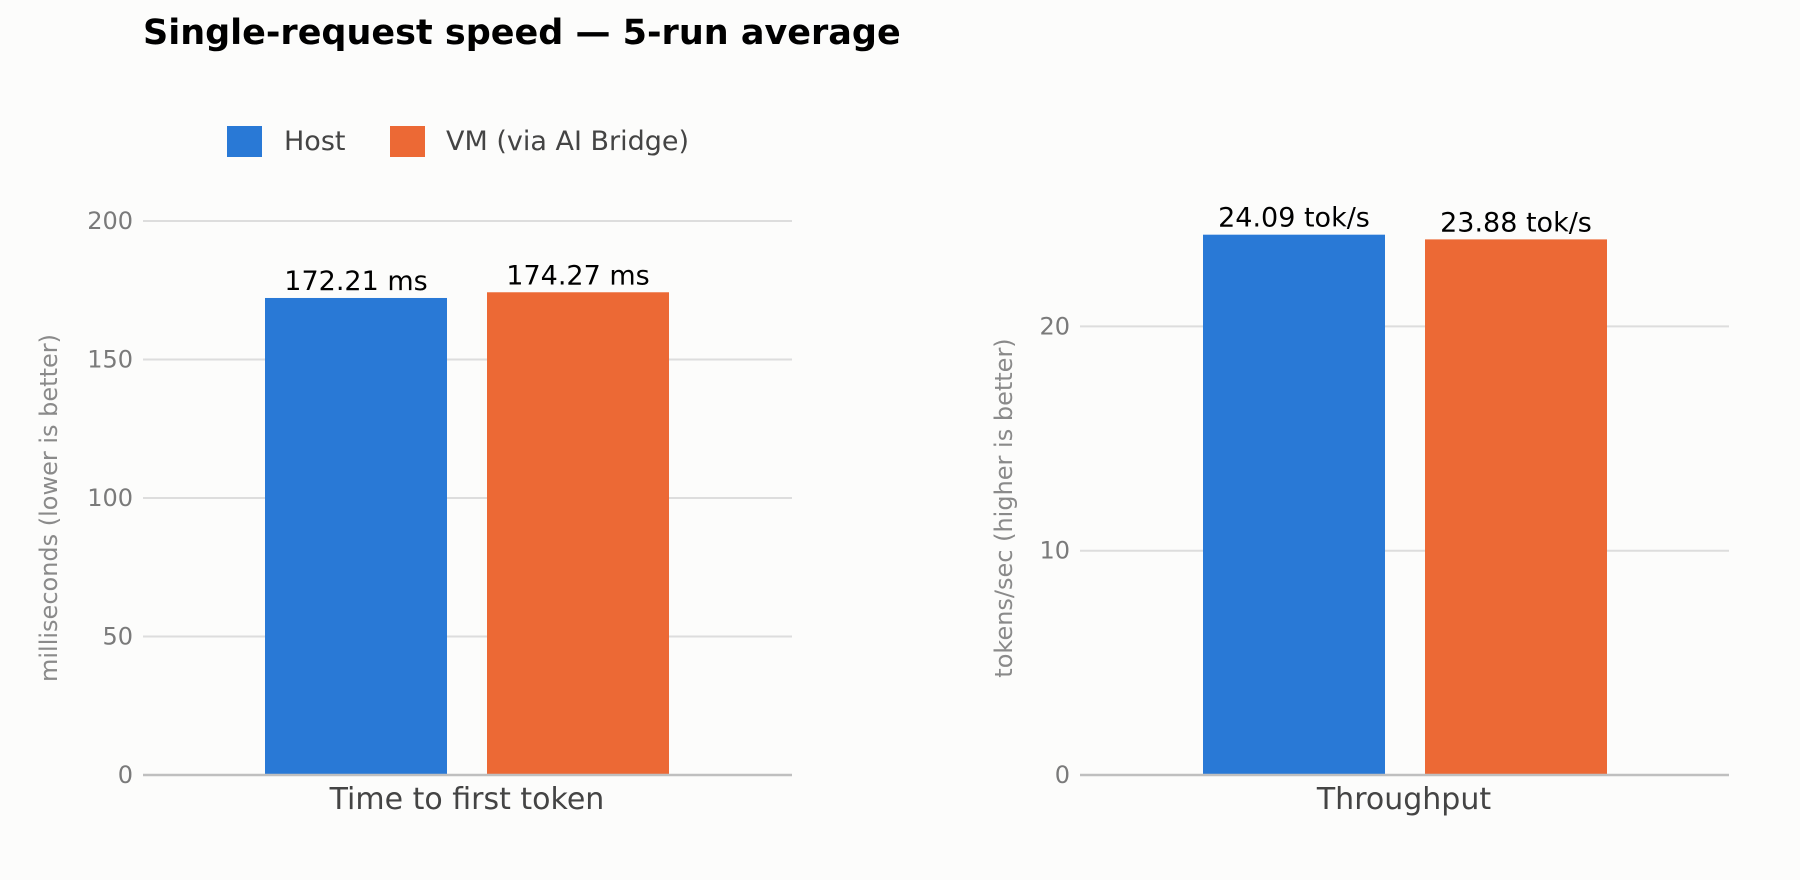  What do you see at coordinates (244, 141) in the screenshot?
I see `legend-swatch-host` at bounding box center [244, 141].